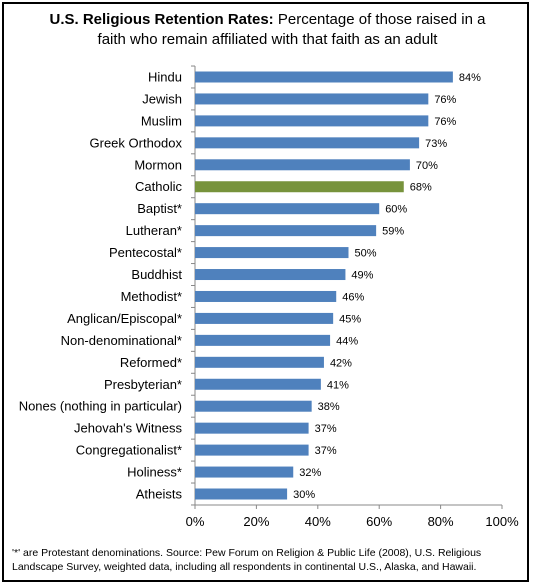 Image resolution: width=535 pixels, height=586 pixels. I want to click on x-tick-label: 60%, so click(379, 521).